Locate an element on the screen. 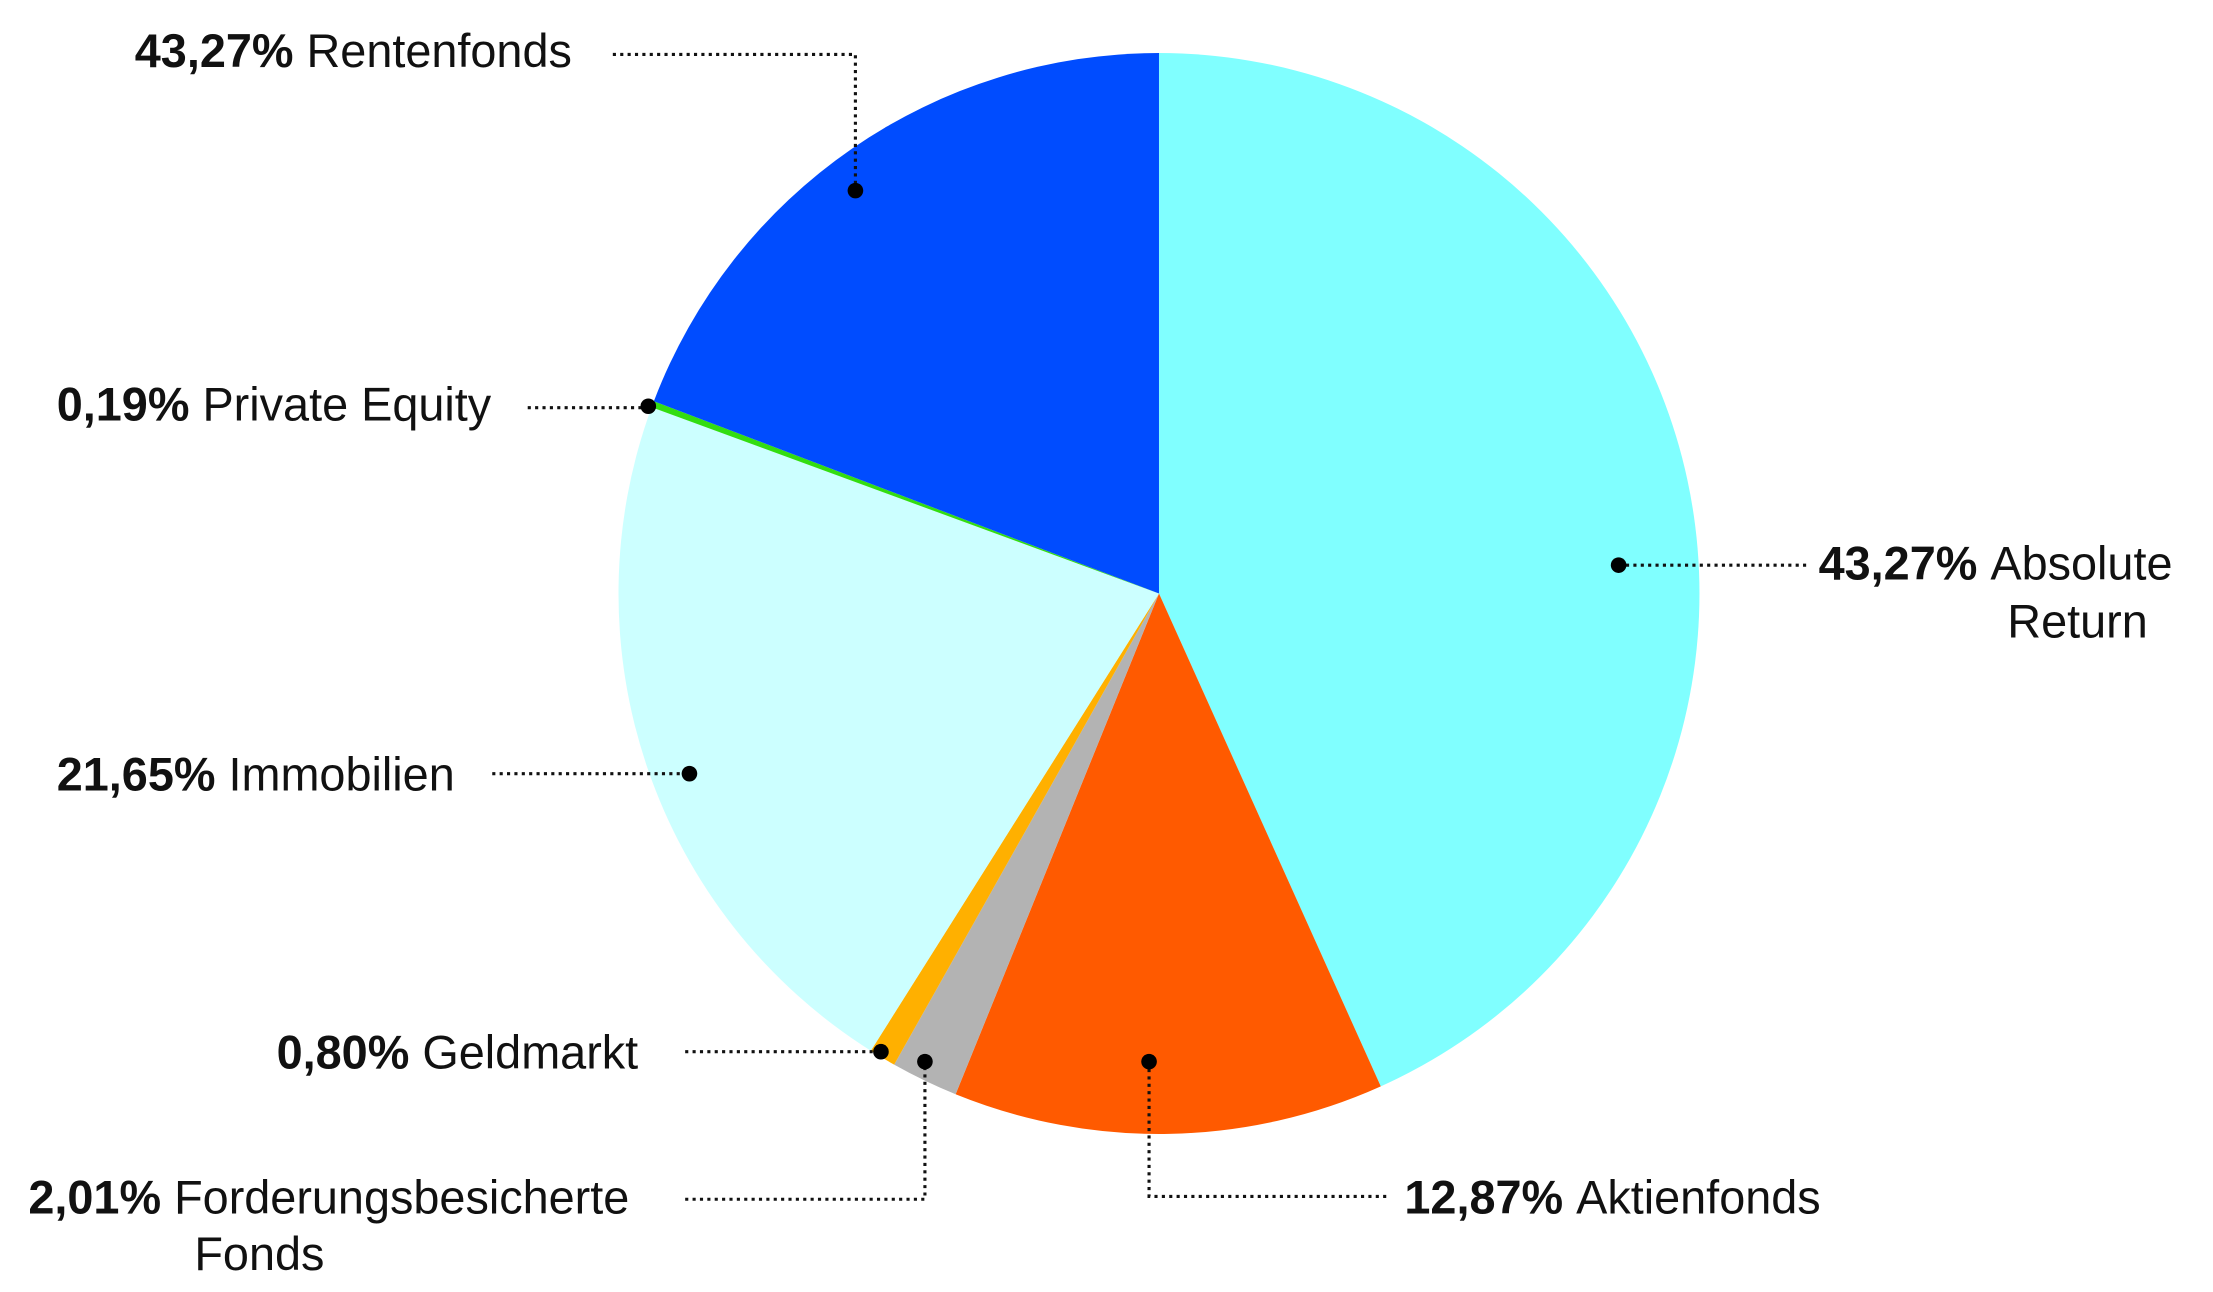 The image size is (2213, 1292). pie-slice-aktienfonds is located at coordinates (1168, 863).